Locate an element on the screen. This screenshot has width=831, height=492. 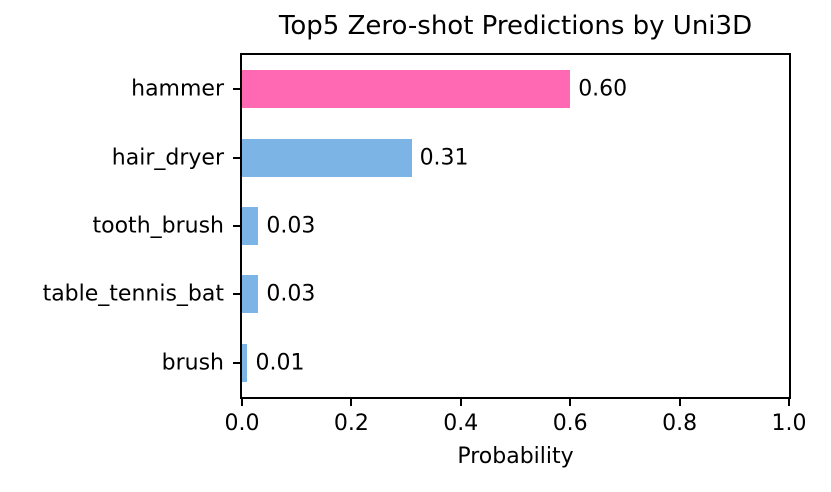
x-axis-label: Probability is located at coordinates (515, 456).